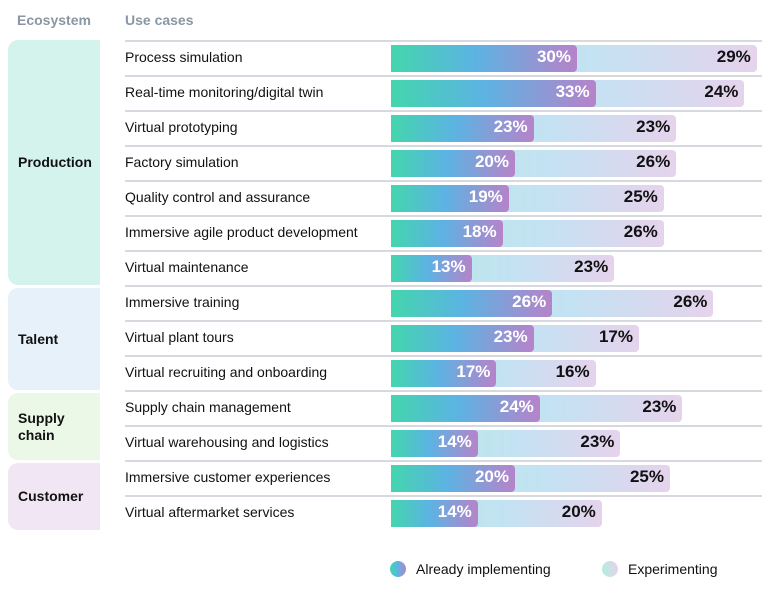  I want to click on value-experimenting: 20%, so click(578, 511).